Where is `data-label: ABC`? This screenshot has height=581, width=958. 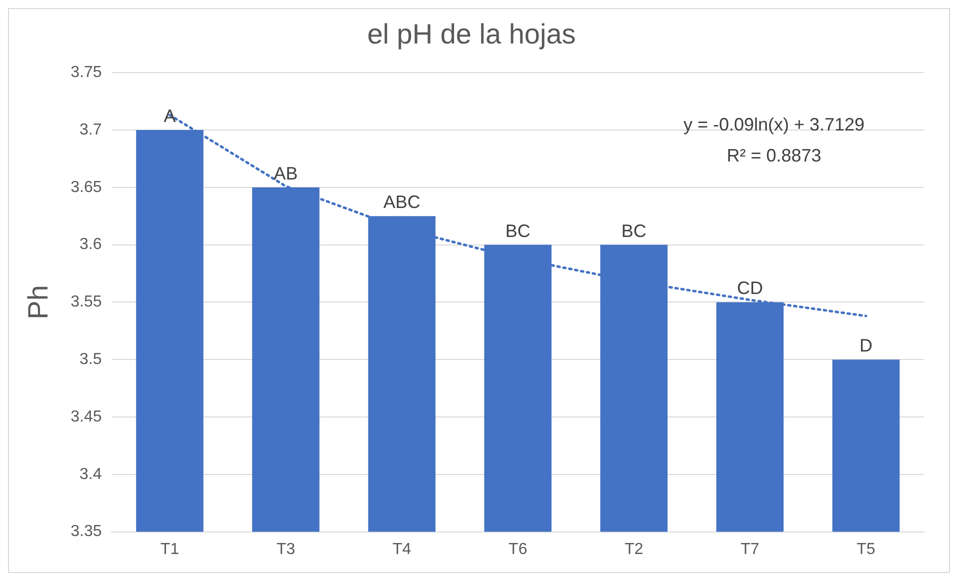
data-label: ABC is located at coordinates (401, 202).